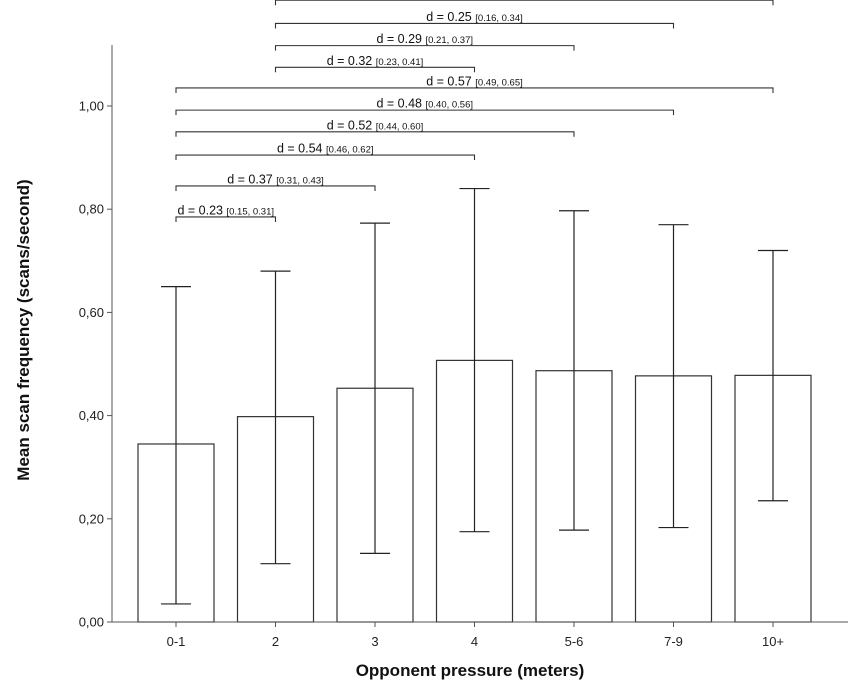  Describe the element at coordinates (499, 18) in the screenshot. I see `effect-size-ci: [0.16, 0.34]` at that location.